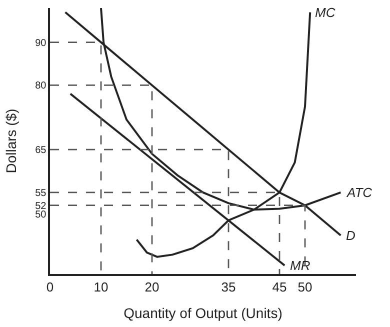  Describe the element at coordinates (152, 286) in the screenshot. I see `x-tick-label: 20` at that location.